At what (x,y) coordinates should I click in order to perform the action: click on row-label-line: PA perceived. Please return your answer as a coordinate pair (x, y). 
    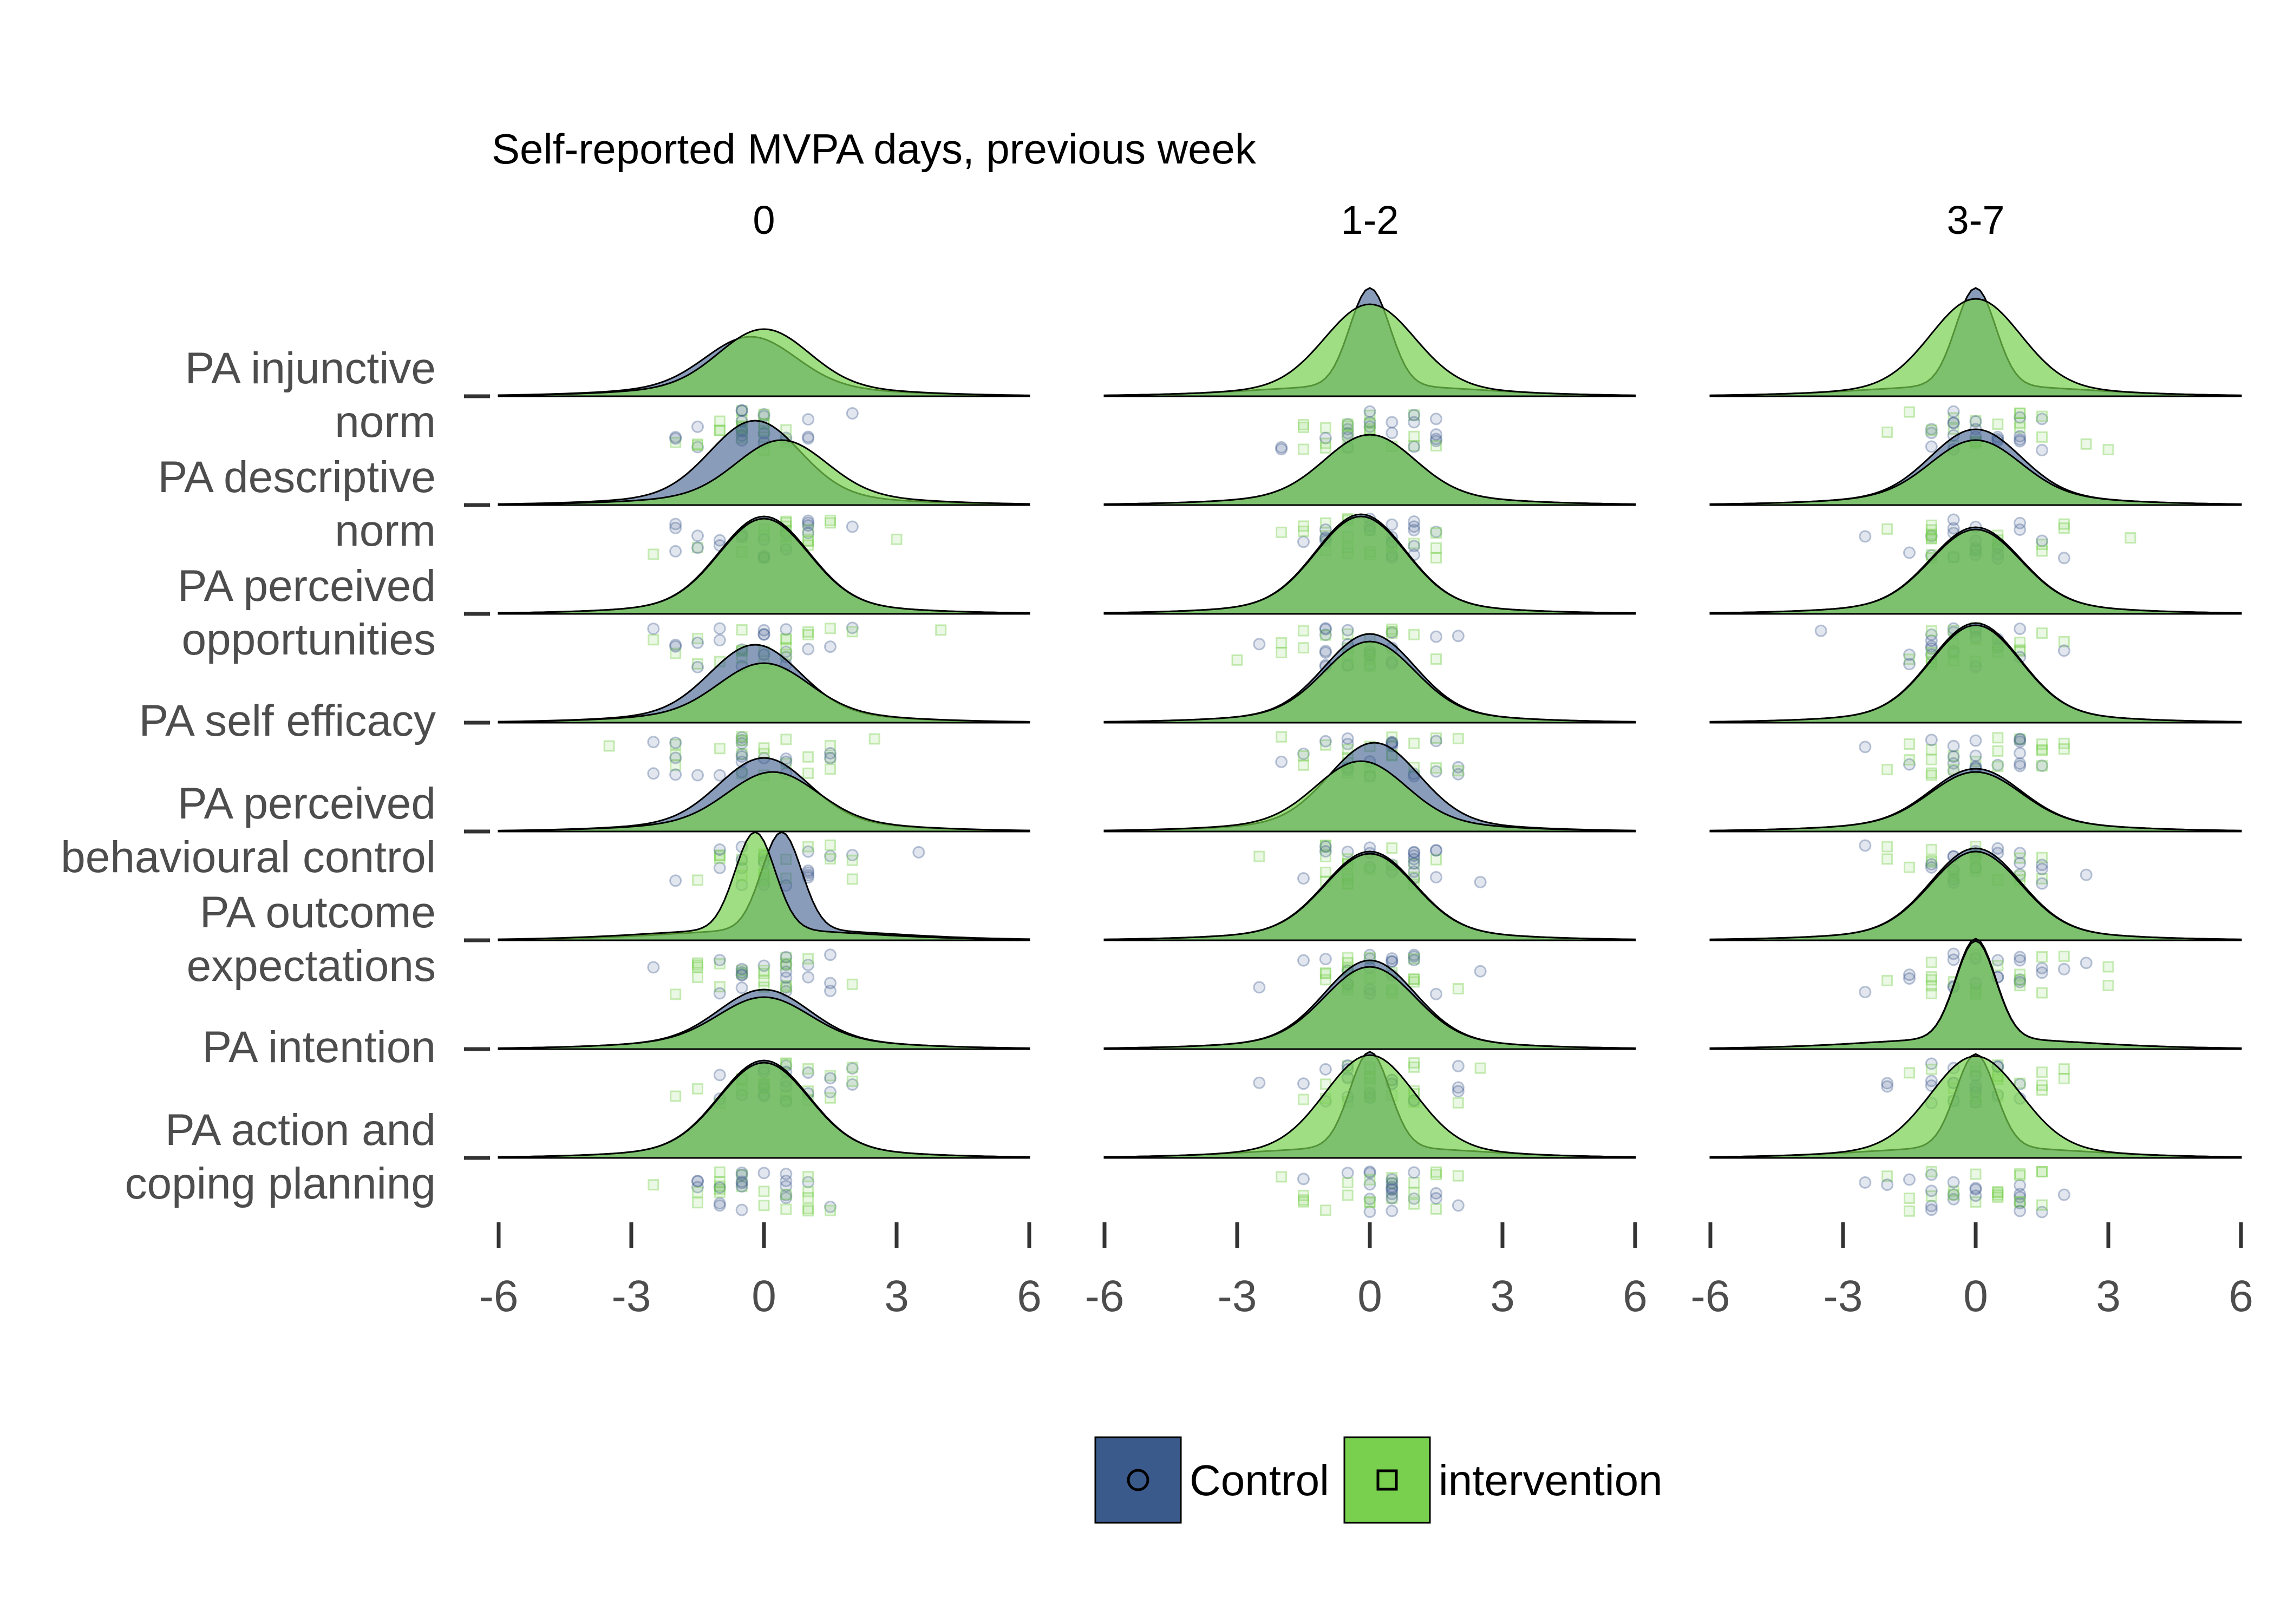
    Looking at the image, I should click on (307, 804).